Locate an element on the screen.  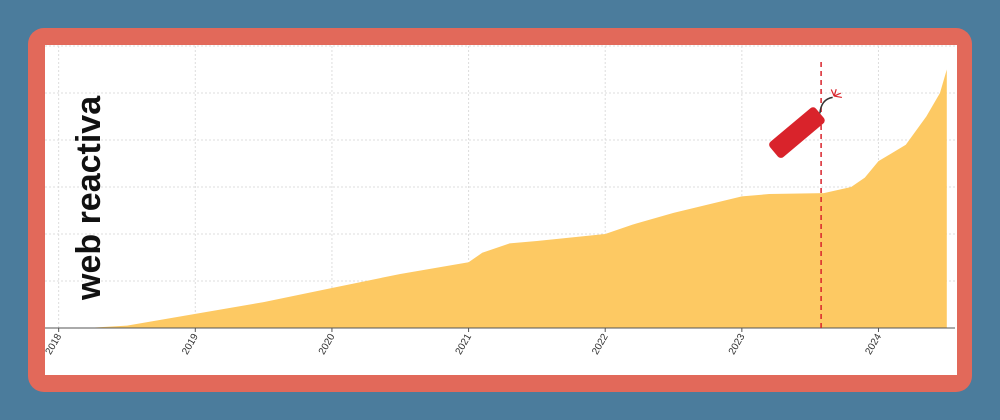
logo: web reactiva is located at coordinates (89, 198).